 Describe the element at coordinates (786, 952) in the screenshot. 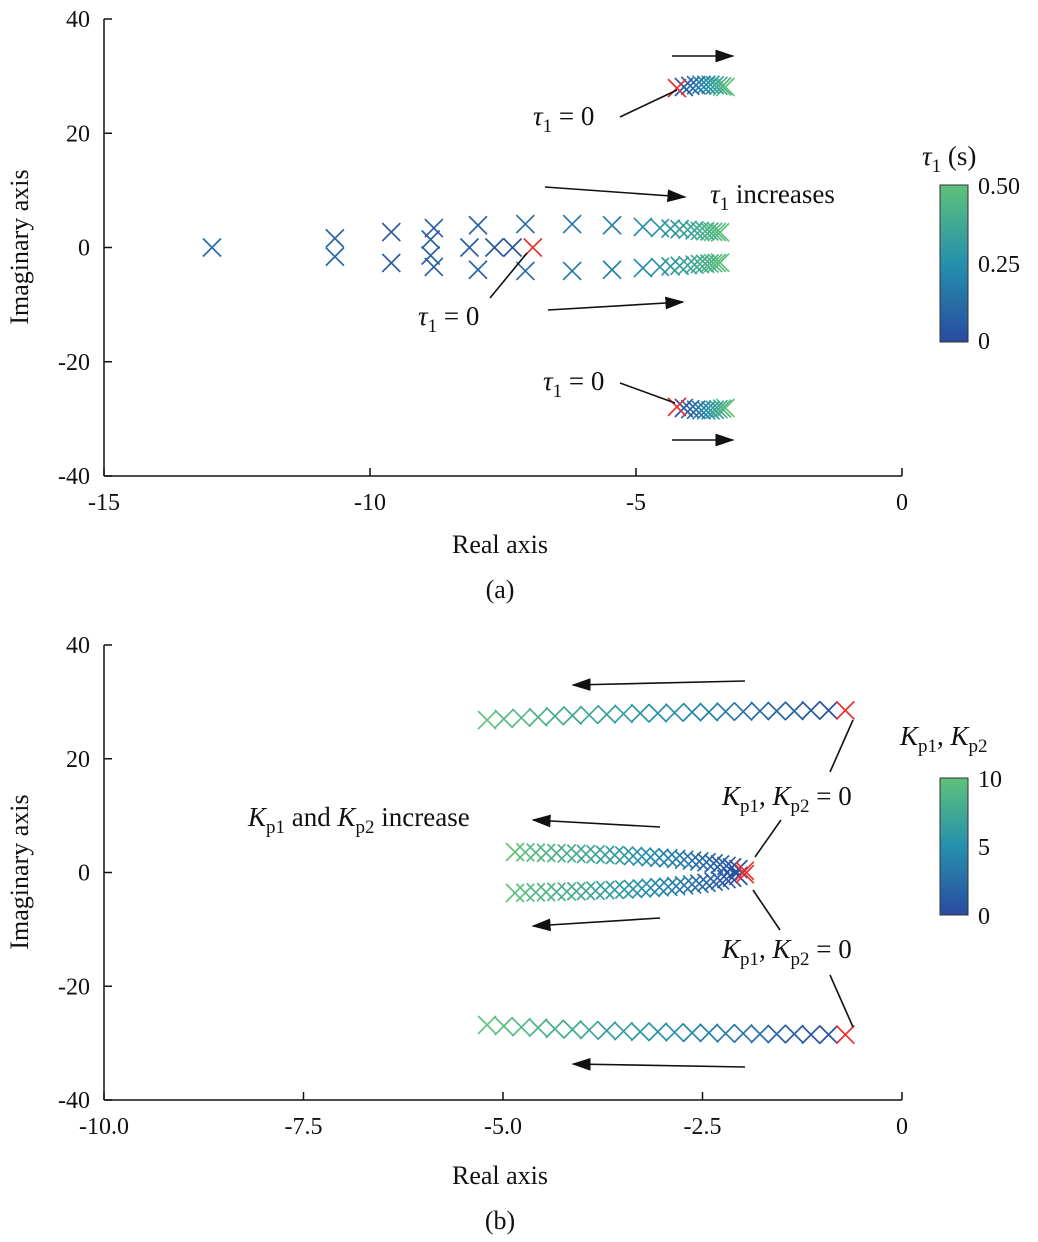

I see `annotation-k-zero-lower: Kp1, Kp2 = 0` at that location.